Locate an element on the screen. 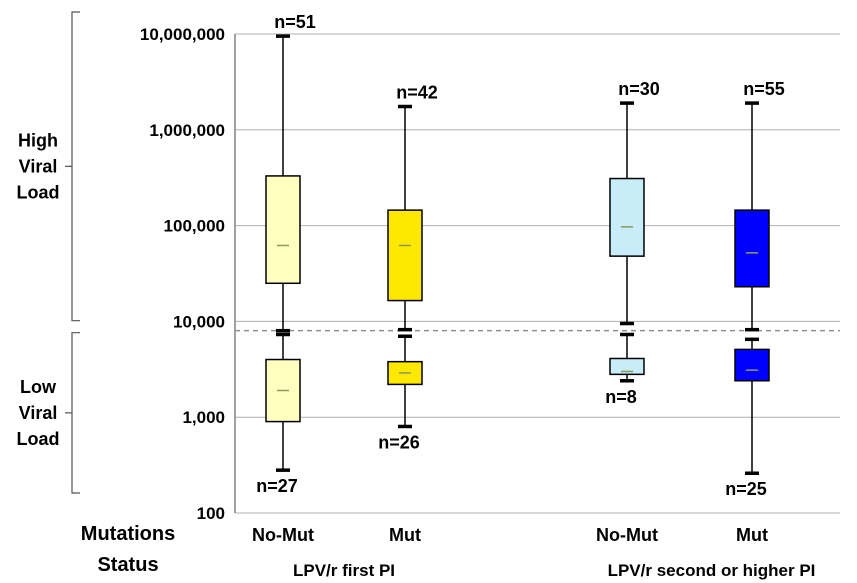 The image size is (857, 583). group-label: LPV/r second or higher PI is located at coordinates (712, 570).